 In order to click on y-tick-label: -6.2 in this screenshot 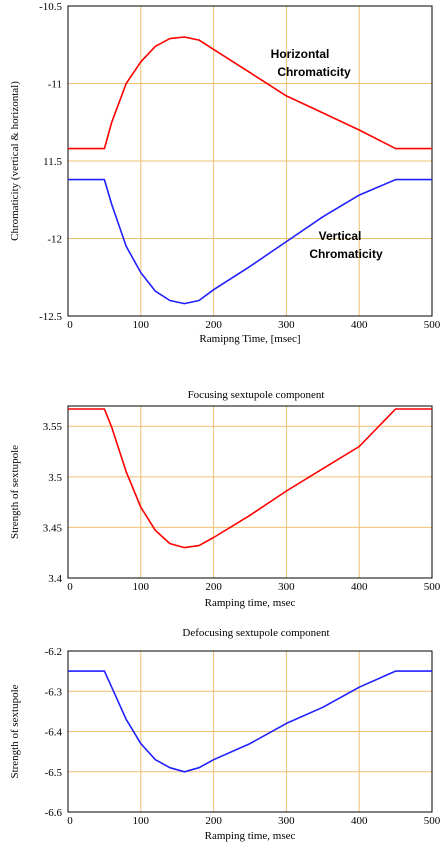, I will do `click(53, 652)`.